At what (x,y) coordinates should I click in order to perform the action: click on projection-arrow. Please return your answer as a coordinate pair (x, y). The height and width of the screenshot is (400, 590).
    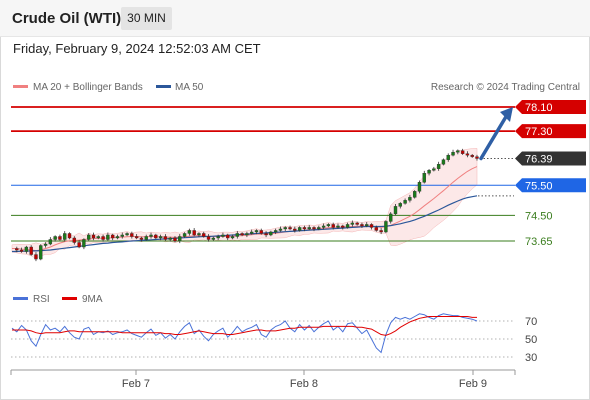
    Looking at the image, I should click on (496, 134).